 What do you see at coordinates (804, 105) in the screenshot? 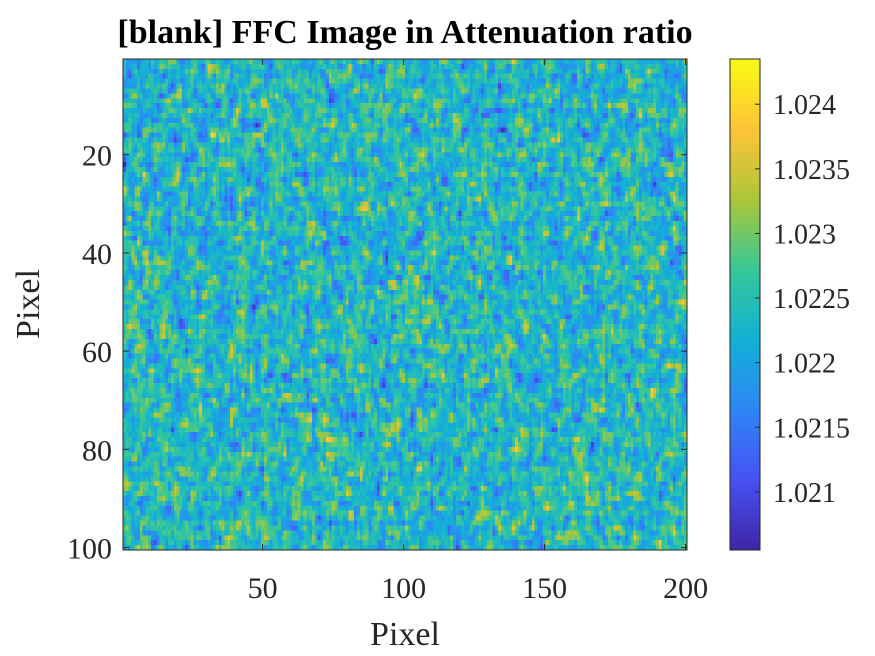
I see `colorbar-tick-label: 1.024` at bounding box center [804, 105].